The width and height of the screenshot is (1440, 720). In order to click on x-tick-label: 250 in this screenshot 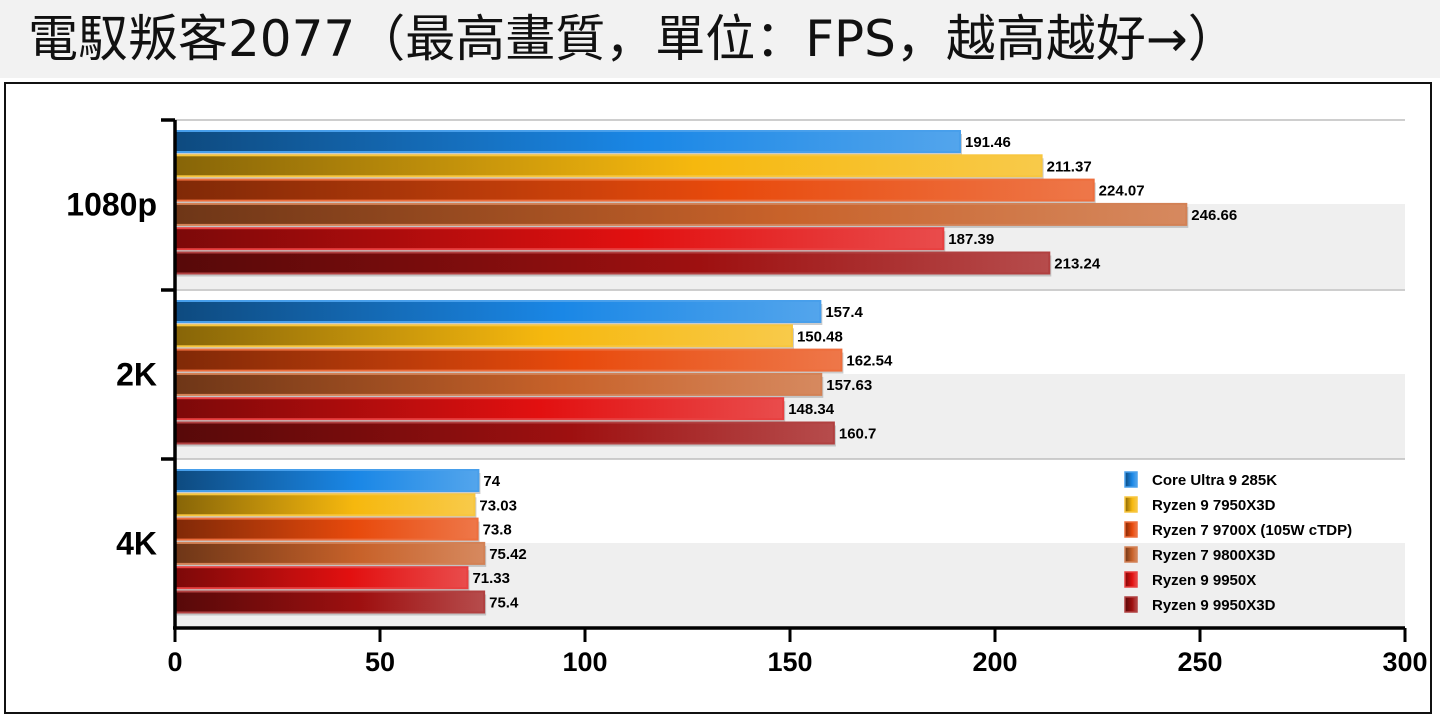, I will do `click(1199, 662)`.